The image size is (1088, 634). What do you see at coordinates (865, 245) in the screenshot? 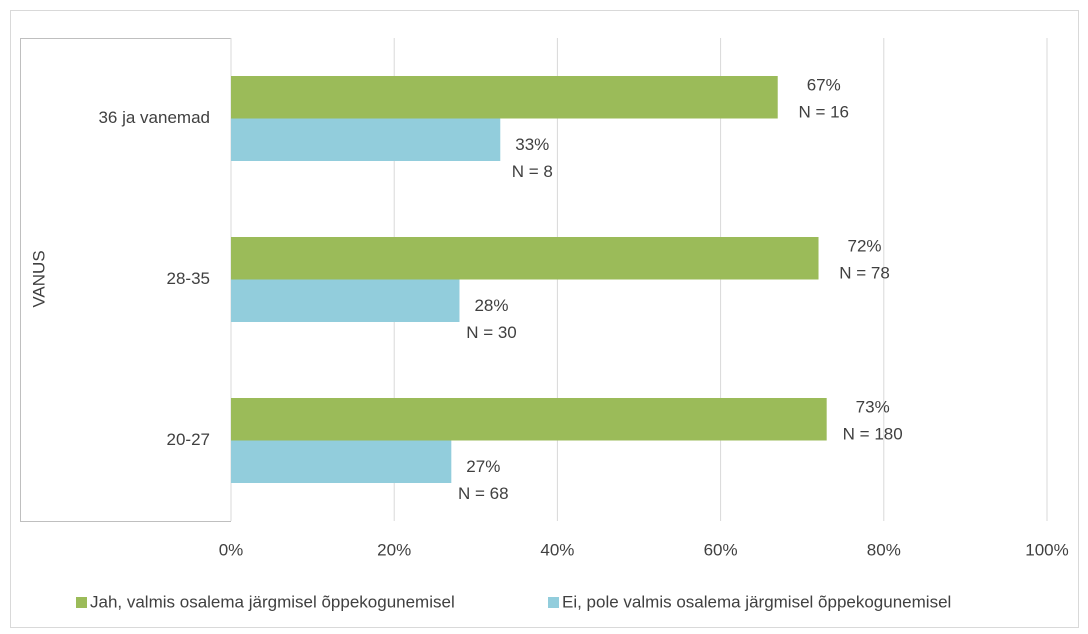
I see `data-label: 72%` at bounding box center [865, 245].